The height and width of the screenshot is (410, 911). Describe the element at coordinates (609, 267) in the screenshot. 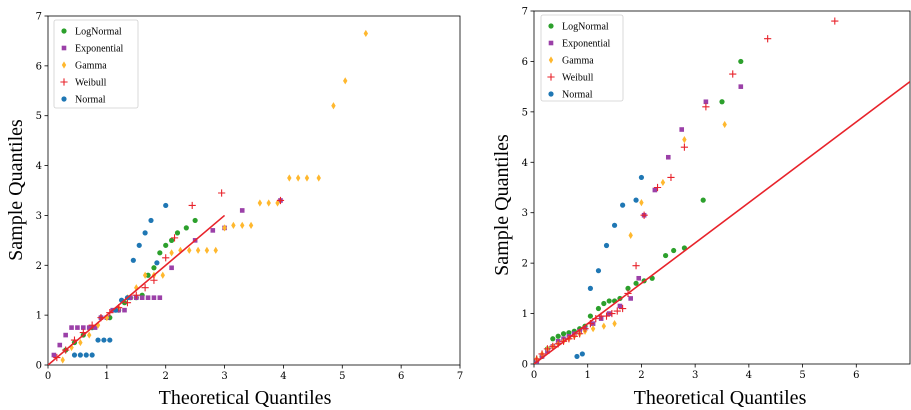

I see `series-normal` at that location.